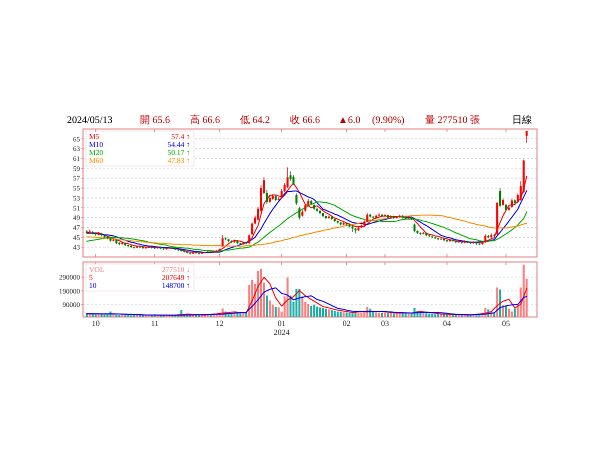 This screenshot has height=450, width=600. I want to click on x-tick-label: 03, so click(384, 323).